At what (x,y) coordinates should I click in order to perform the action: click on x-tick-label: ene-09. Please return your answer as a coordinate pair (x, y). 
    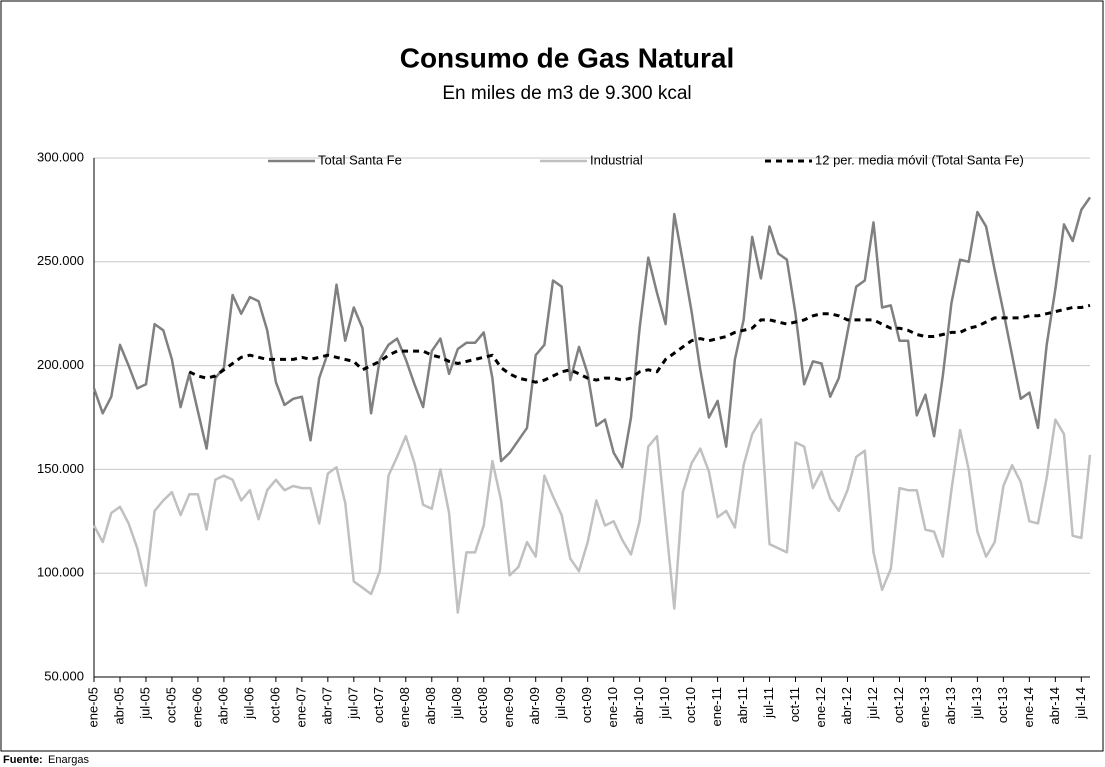
    Looking at the image, I should click on (508, 707).